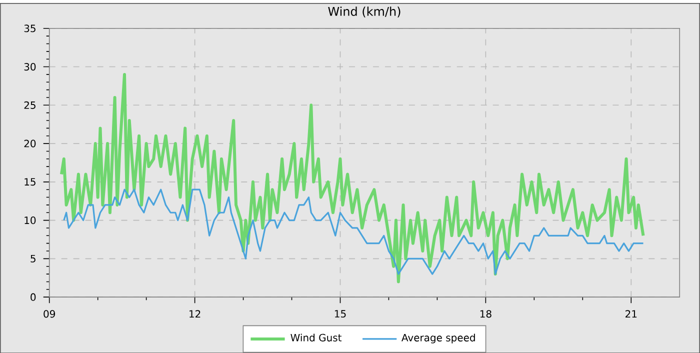 This screenshot has height=353, width=700. I want to click on y-tick-label: 15, so click(30, 182).